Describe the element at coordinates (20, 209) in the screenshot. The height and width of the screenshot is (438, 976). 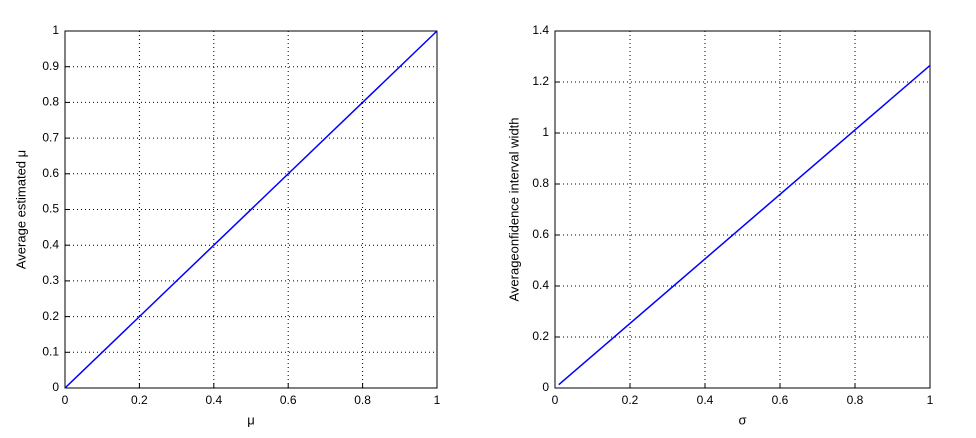
I see `y-axis-label: Average estimated μ` at that location.